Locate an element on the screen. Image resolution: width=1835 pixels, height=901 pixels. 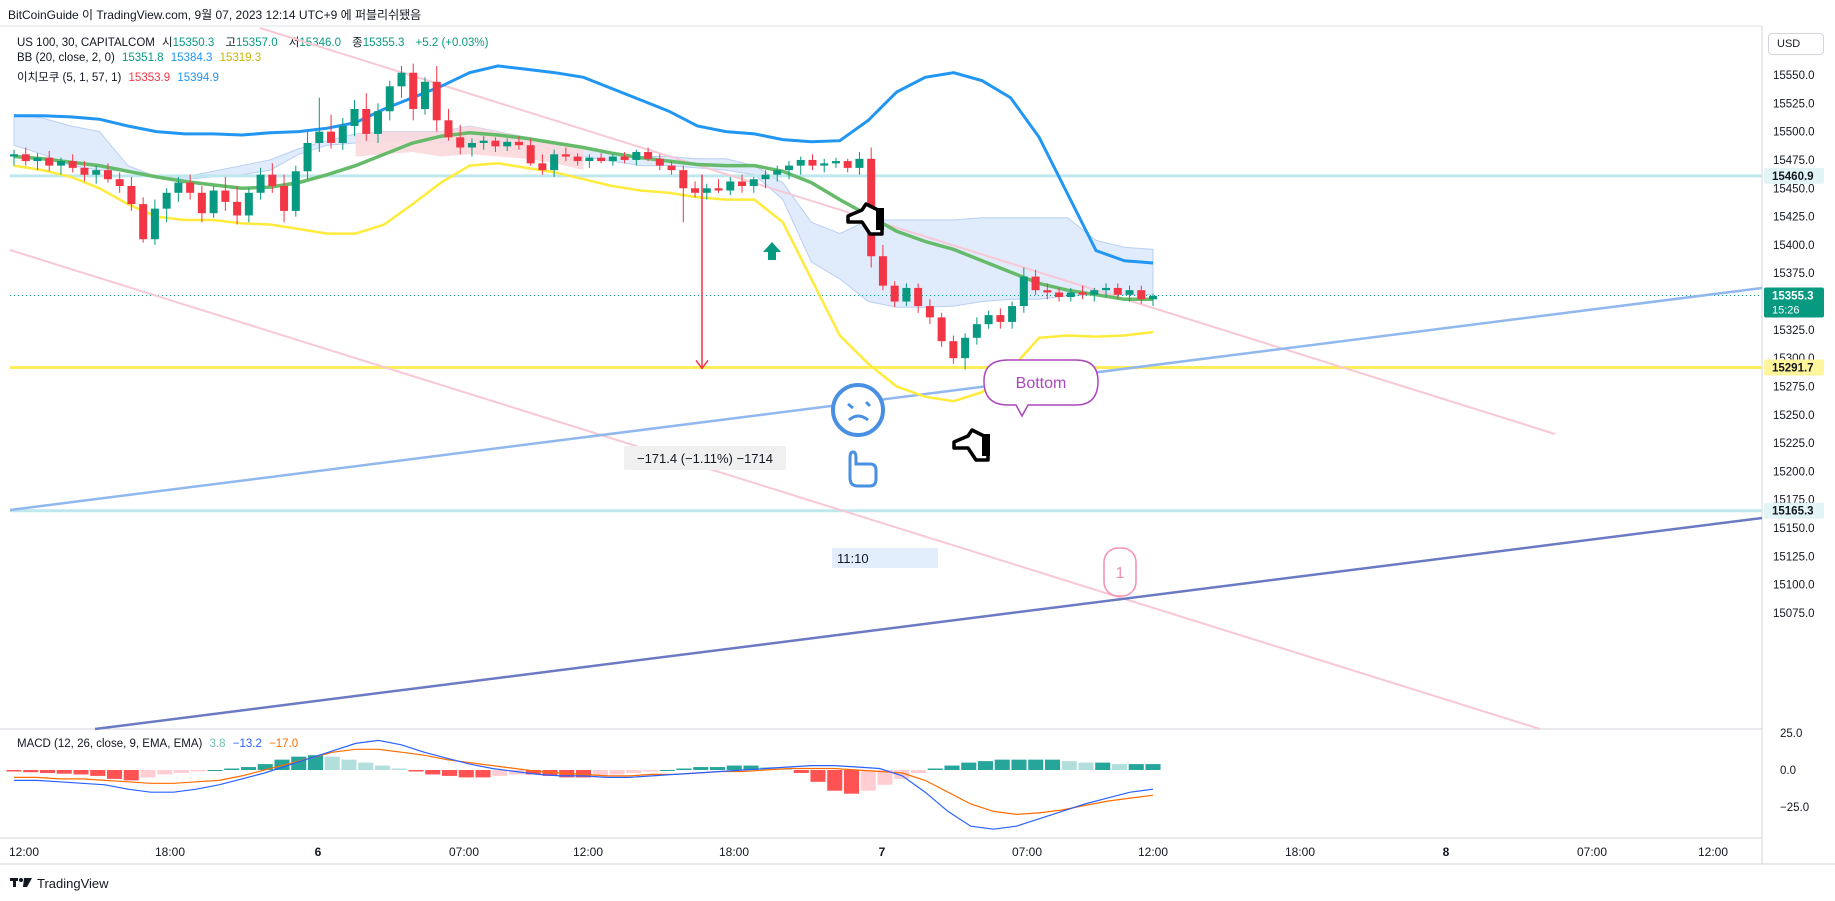
price-tag-value: 15355.3 is located at coordinates (1793, 297).